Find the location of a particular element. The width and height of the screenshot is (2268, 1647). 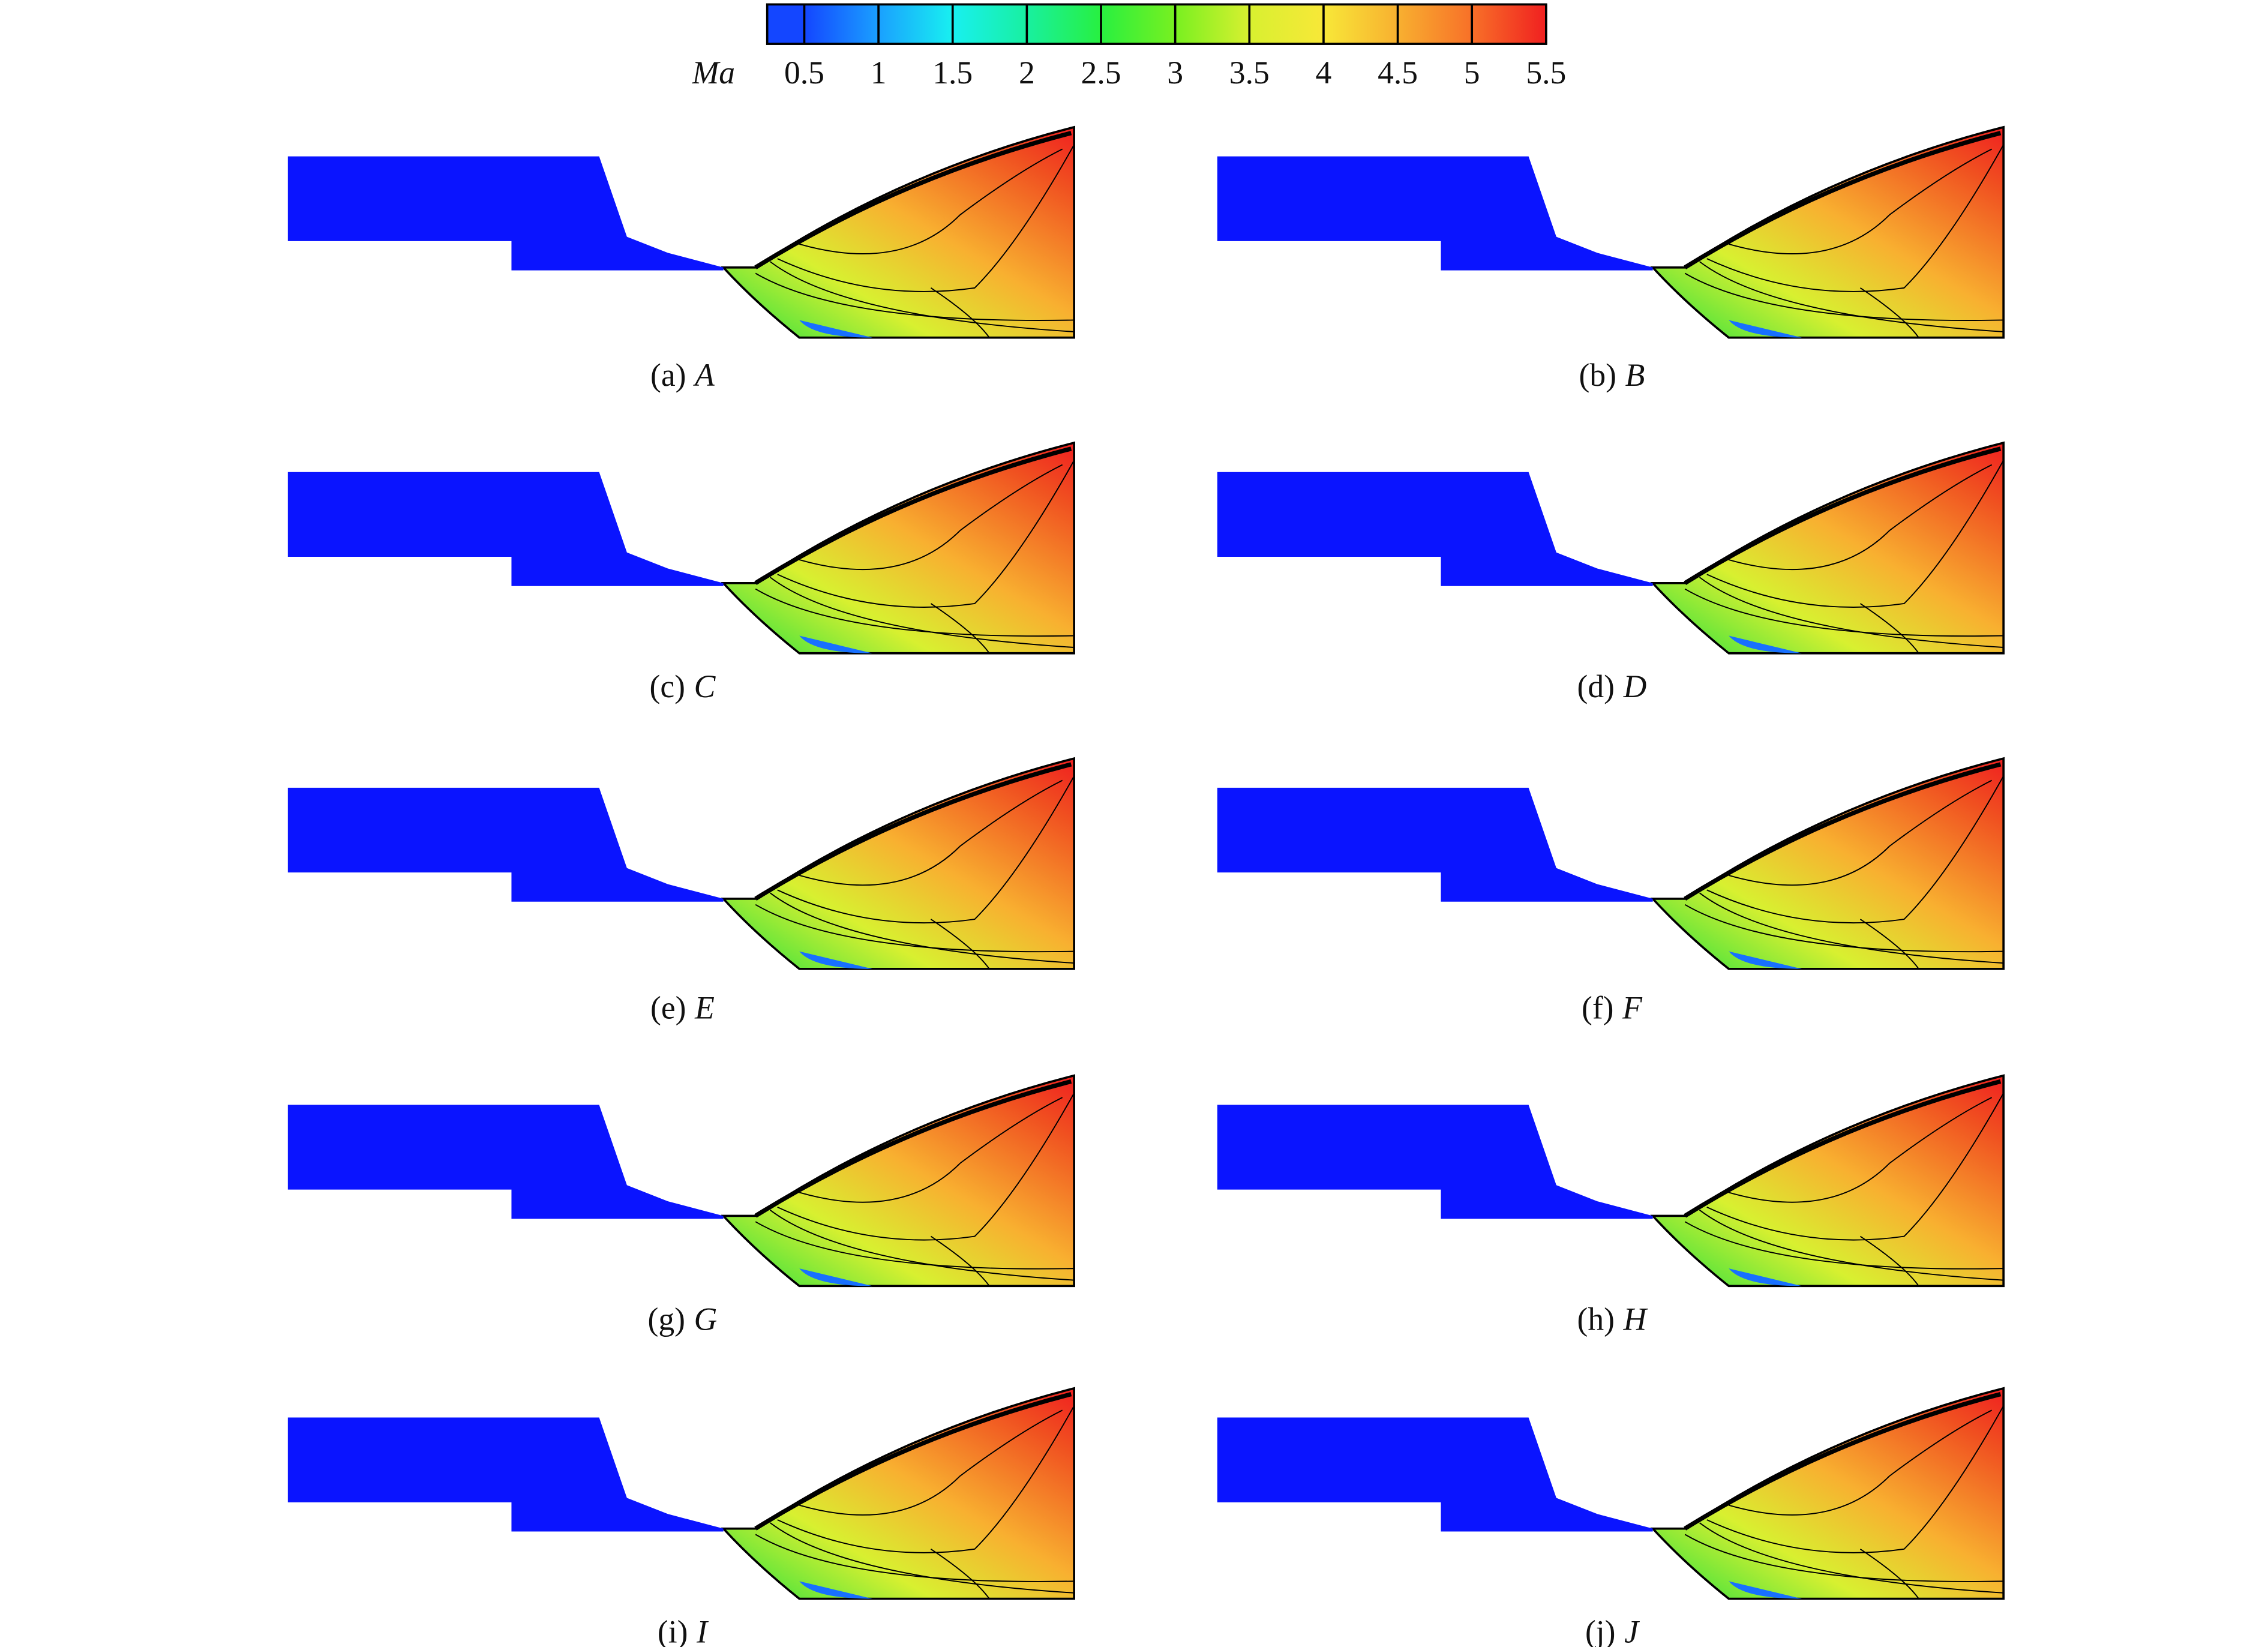

panel-label: (a) is located at coordinates (668, 375).